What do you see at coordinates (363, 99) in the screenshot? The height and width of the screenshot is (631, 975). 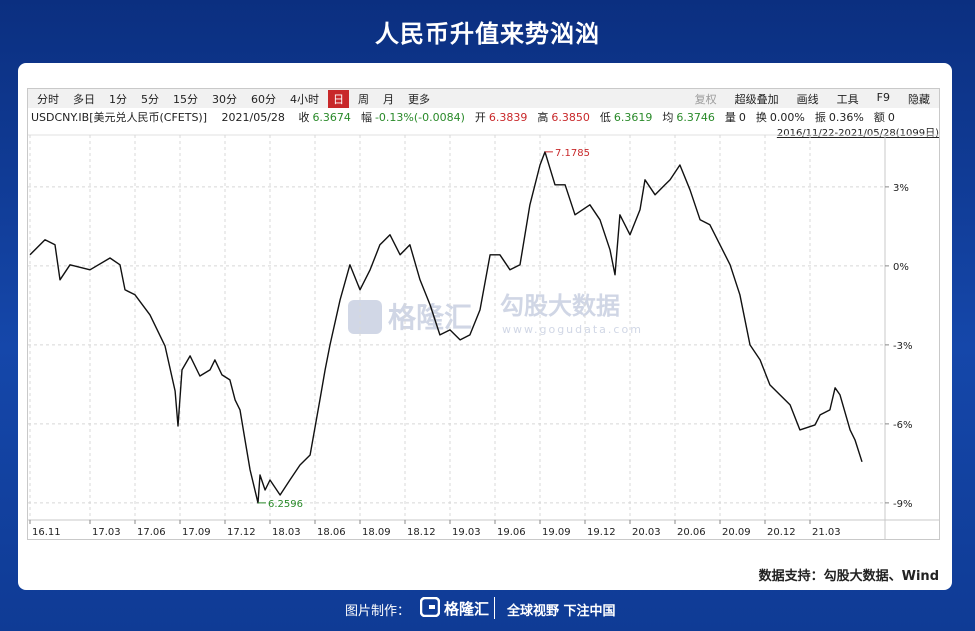 I see `period-tab: 周` at bounding box center [363, 99].